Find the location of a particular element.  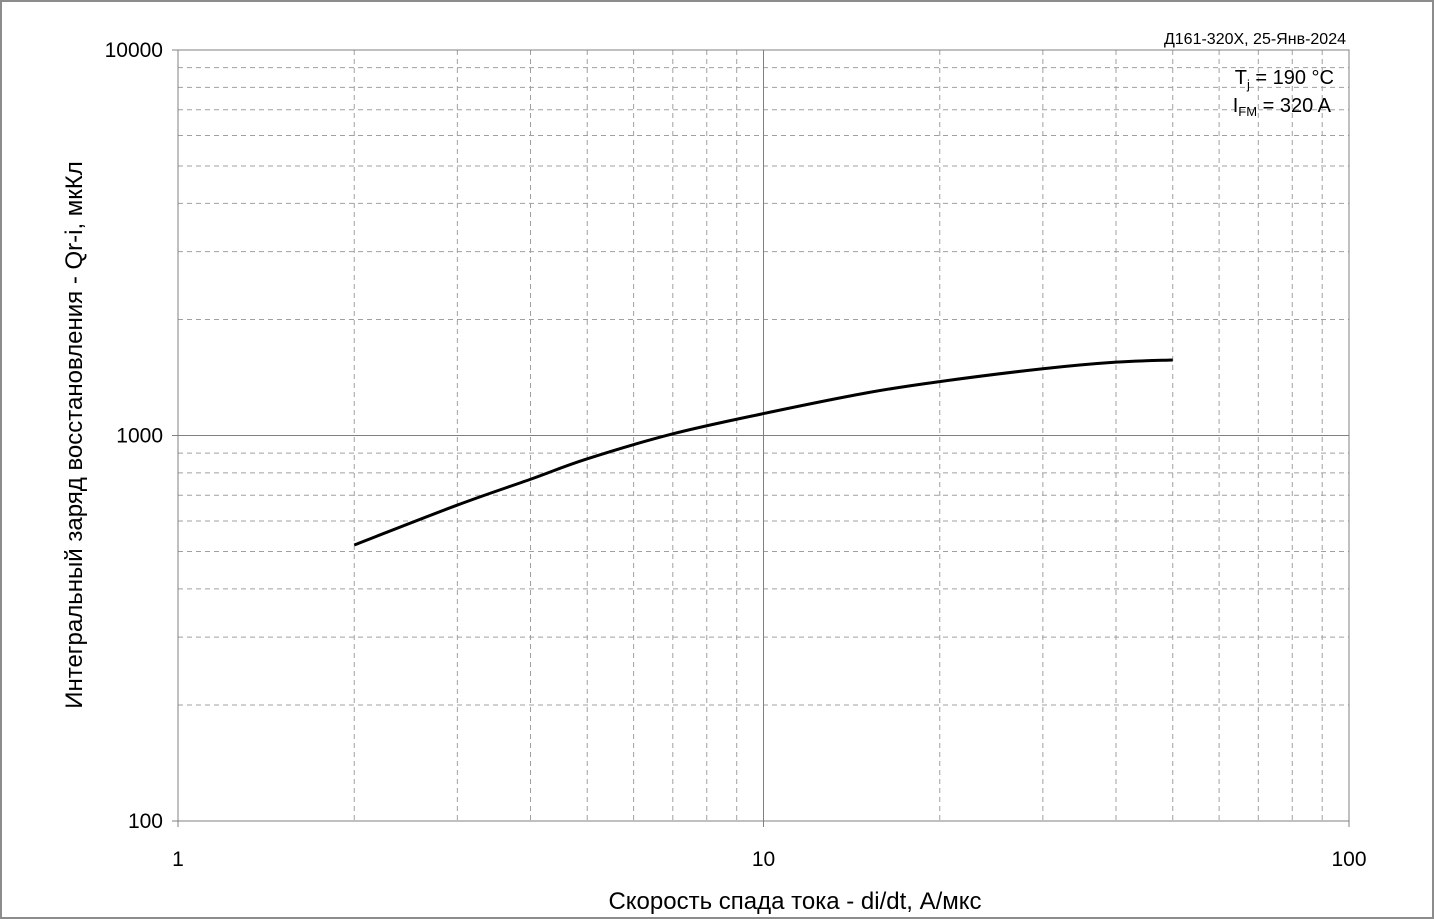

junction-temperature-label: Tj = 190 °C is located at coordinates (1284, 79).